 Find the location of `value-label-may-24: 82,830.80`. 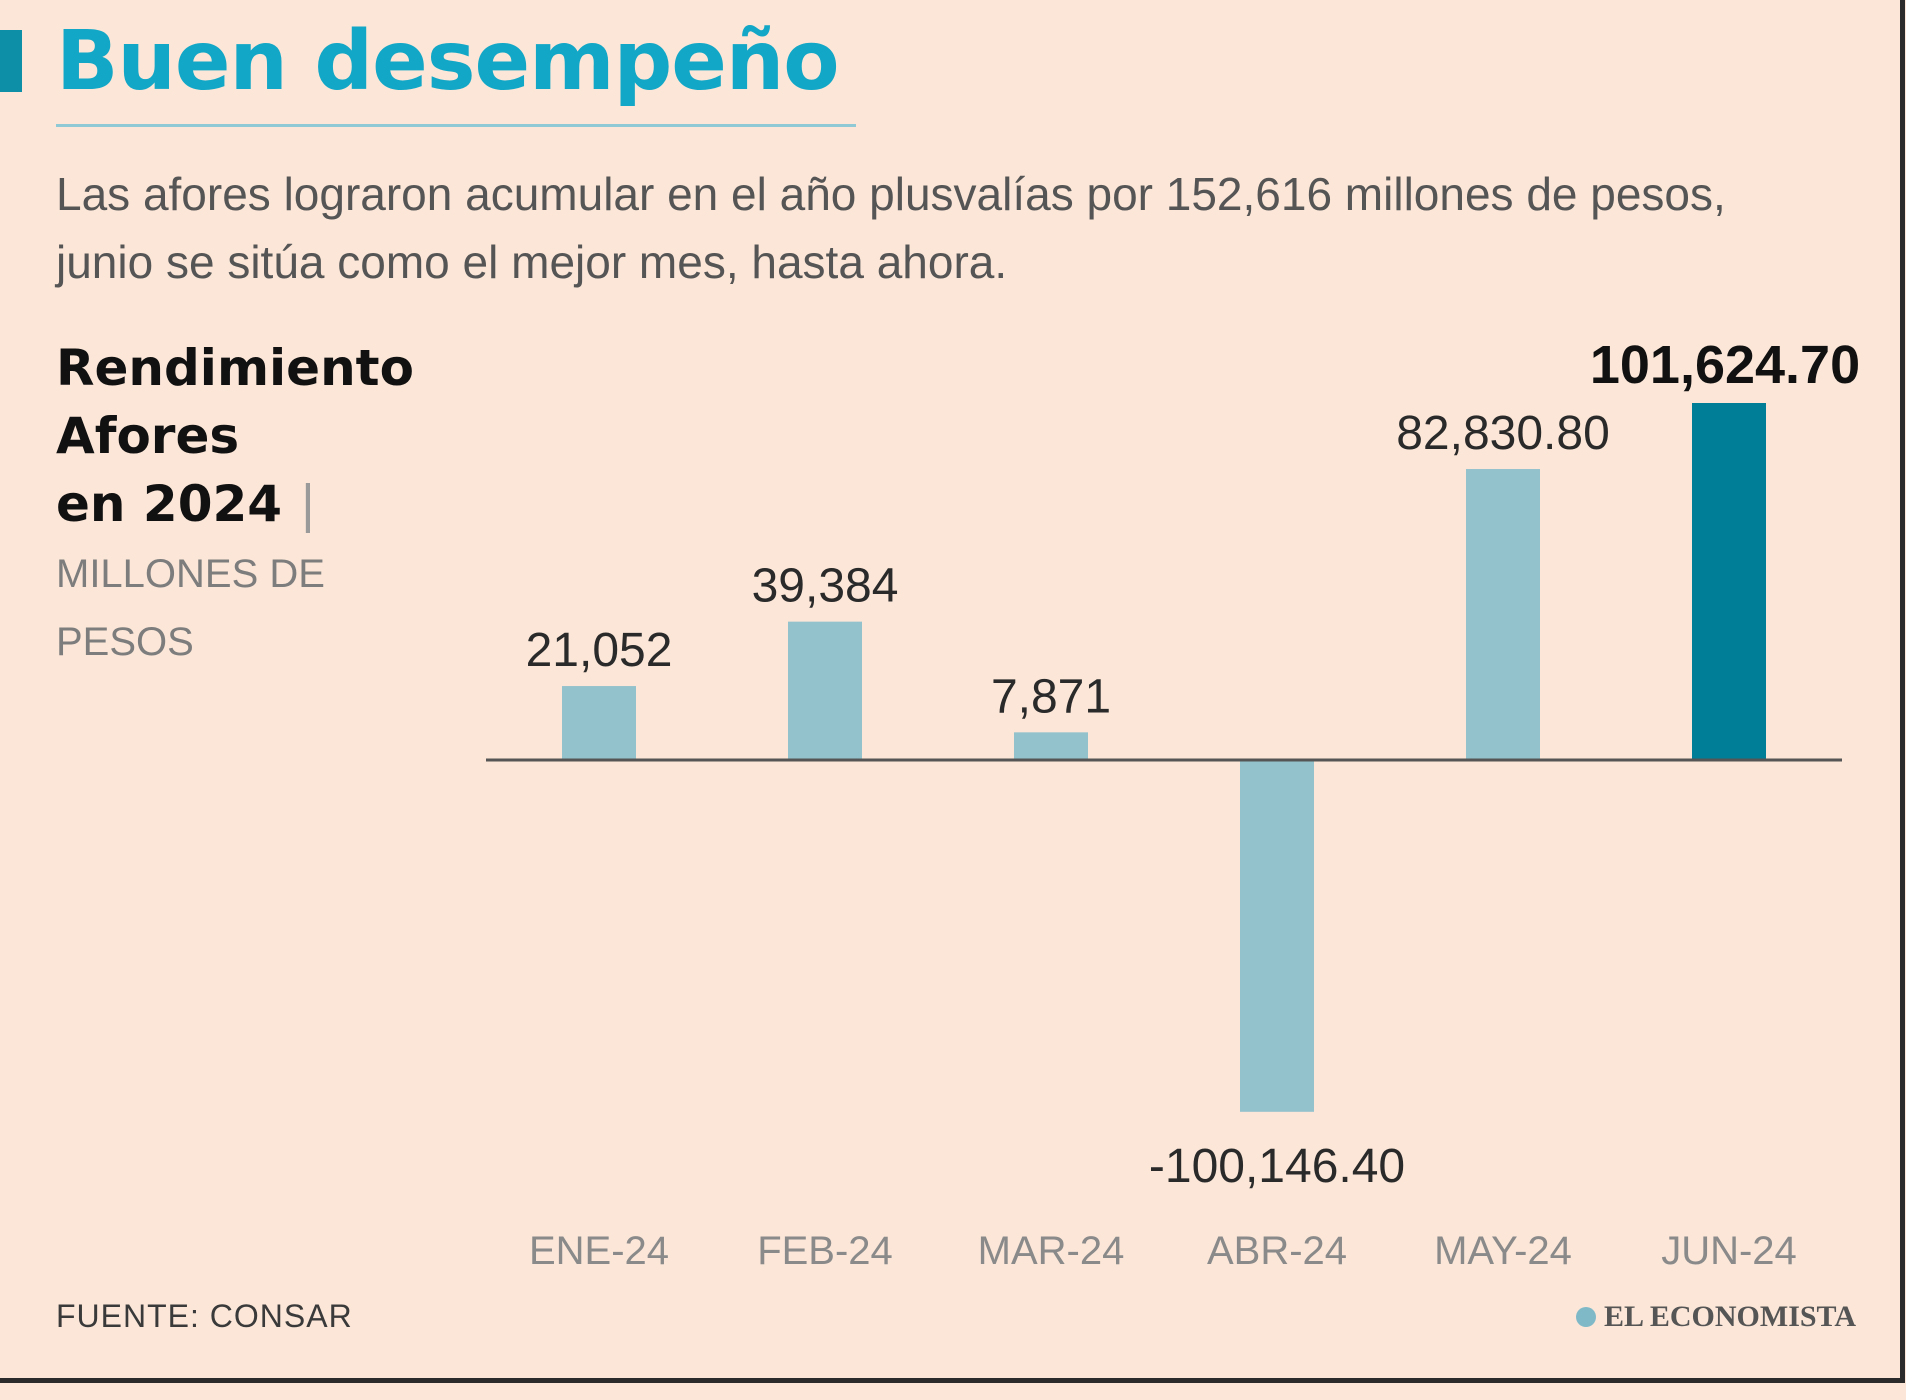

value-label-may-24: 82,830.80 is located at coordinates (1503, 433).